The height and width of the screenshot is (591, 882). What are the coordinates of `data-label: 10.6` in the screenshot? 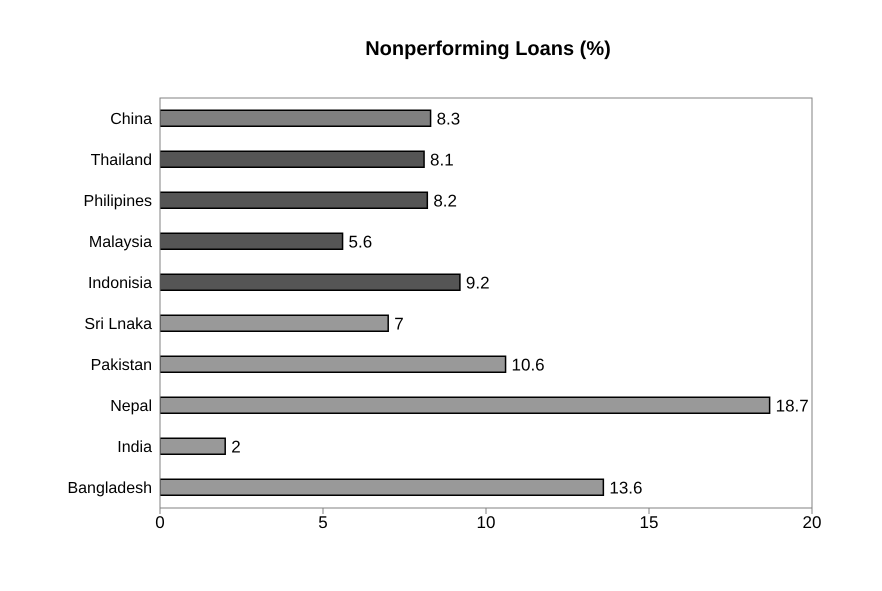 It's located at (528, 364).